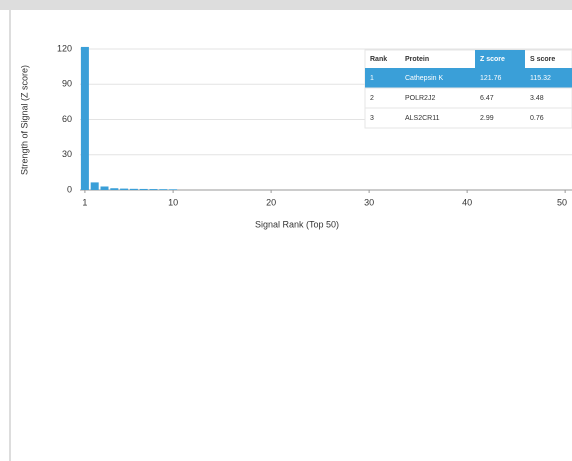 This screenshot has height=461, width=572. What do you see at coordinates (422, 118) in the screenshot?
I see `table-cell: ALS2CR11` at bounding box center [422, 118].